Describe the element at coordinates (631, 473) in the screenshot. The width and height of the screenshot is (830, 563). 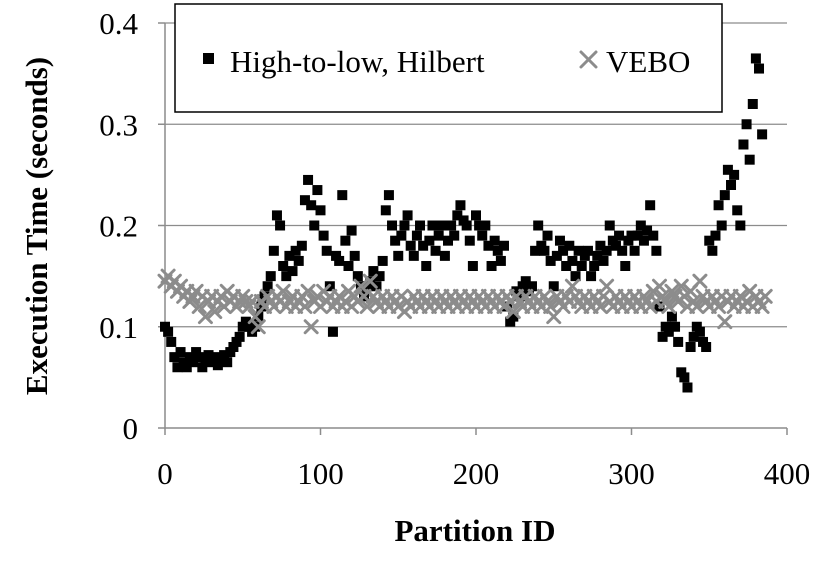
I see `x-tick-label: 300` at that location.